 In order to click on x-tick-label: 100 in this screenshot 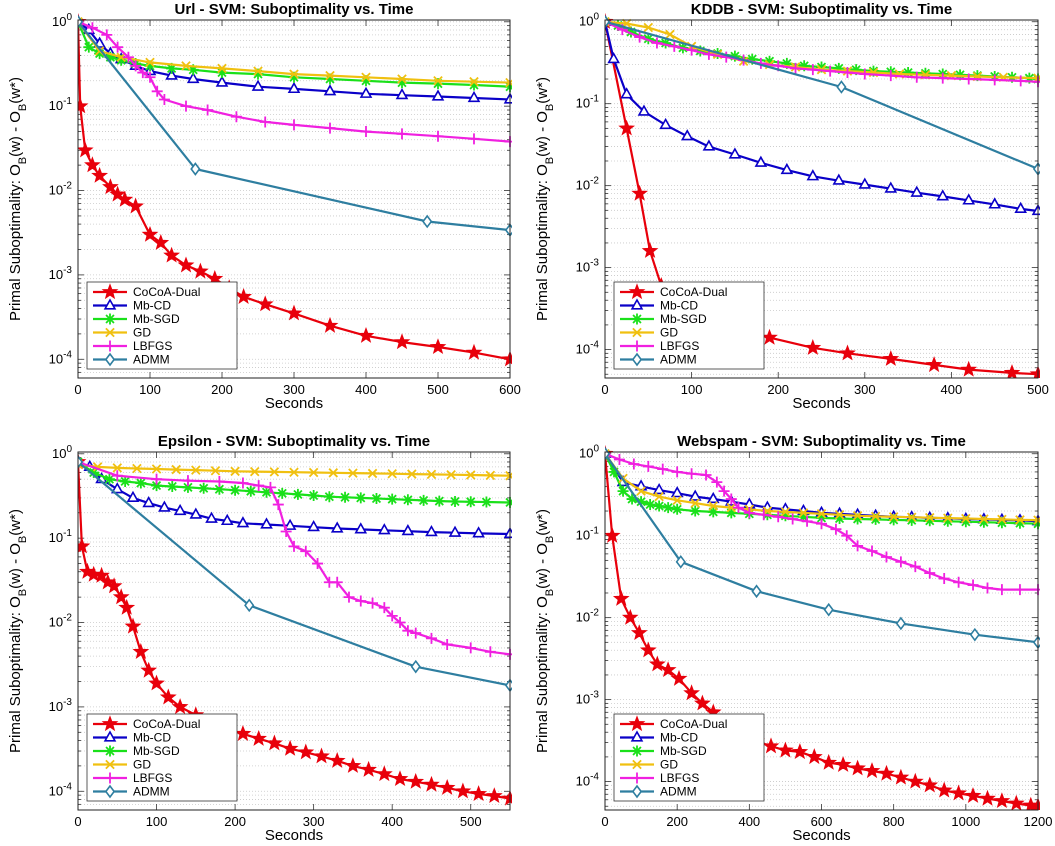, I will do `click(150, 389)`.